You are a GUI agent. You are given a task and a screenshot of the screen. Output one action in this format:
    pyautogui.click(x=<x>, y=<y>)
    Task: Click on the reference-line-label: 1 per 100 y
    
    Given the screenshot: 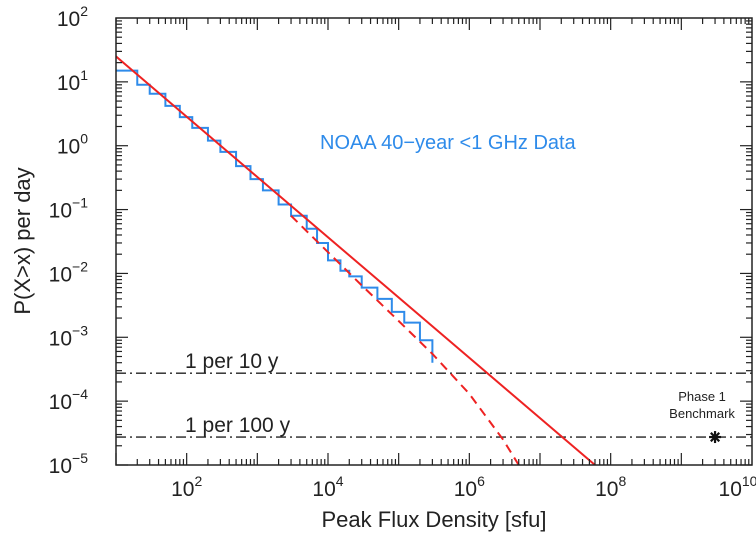 What is the action you would take?
    pyautogui.click(x=238, y=425)
    